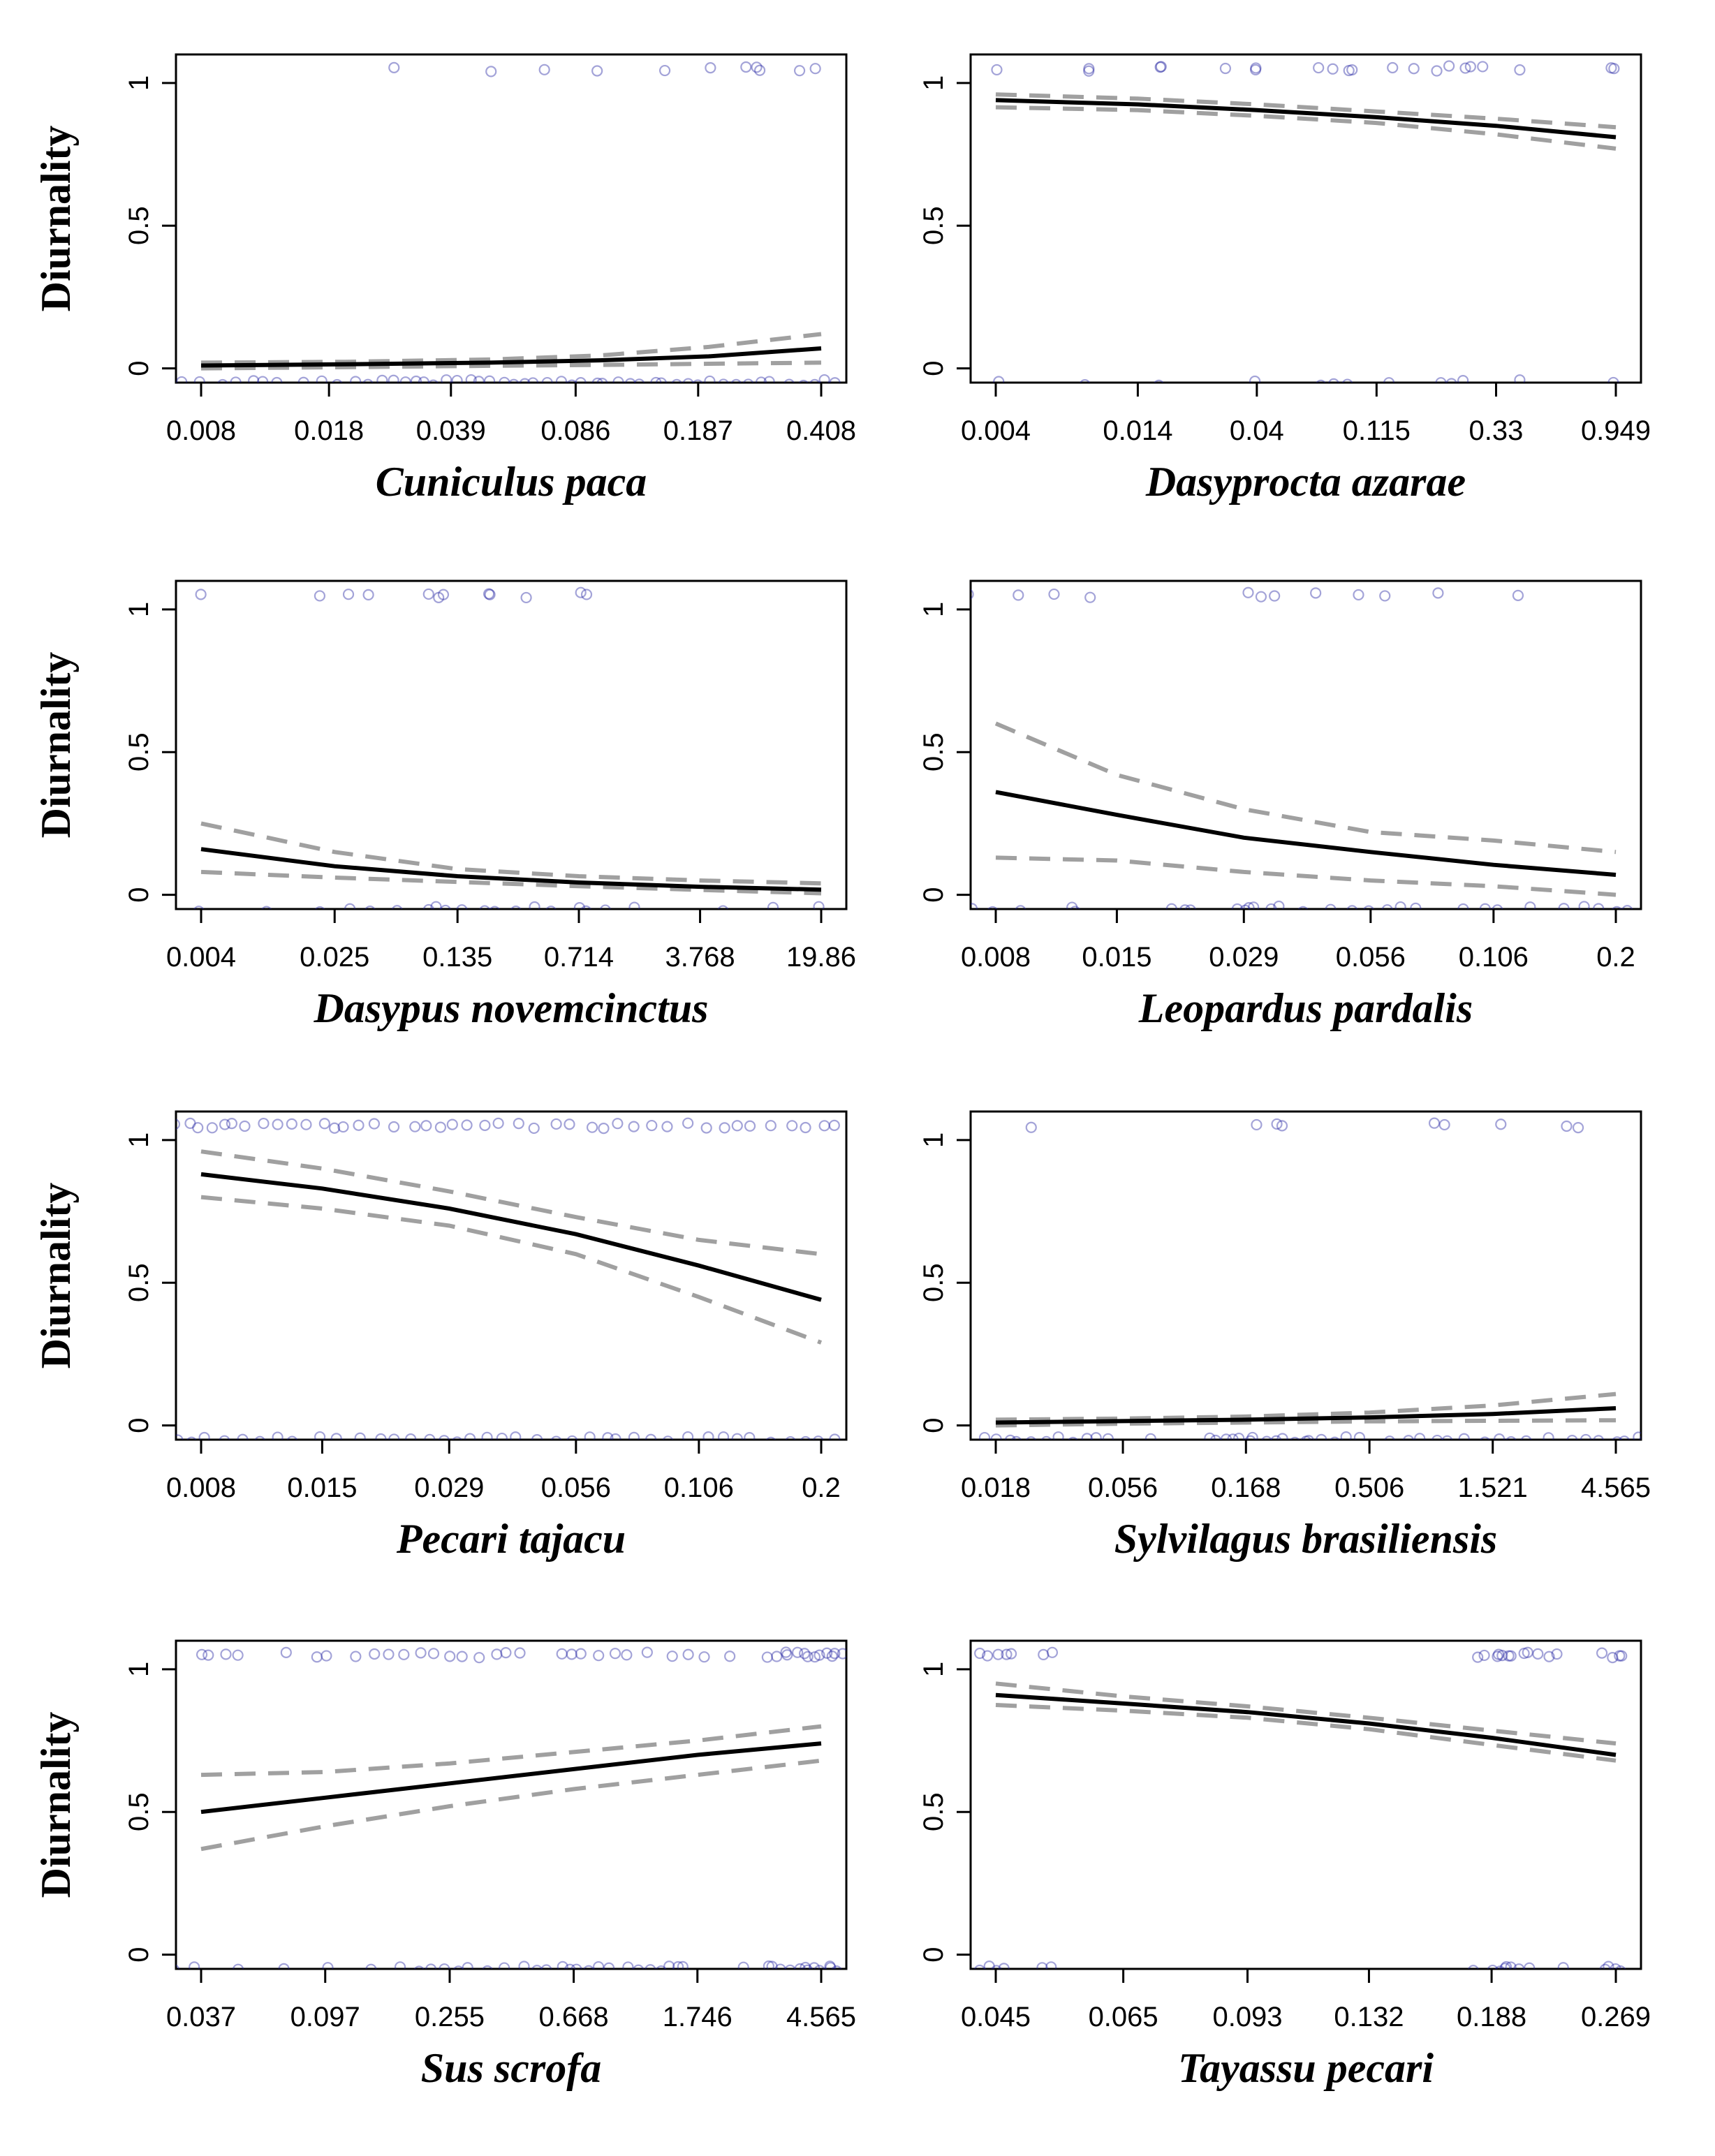 The width and height of the screenshot is (1715, 2156). What do you see at coordinates (1306, 1008) in the screenshot?
I see `species-label: Leopardus pardalis` at bounding box center [1306, 1008].